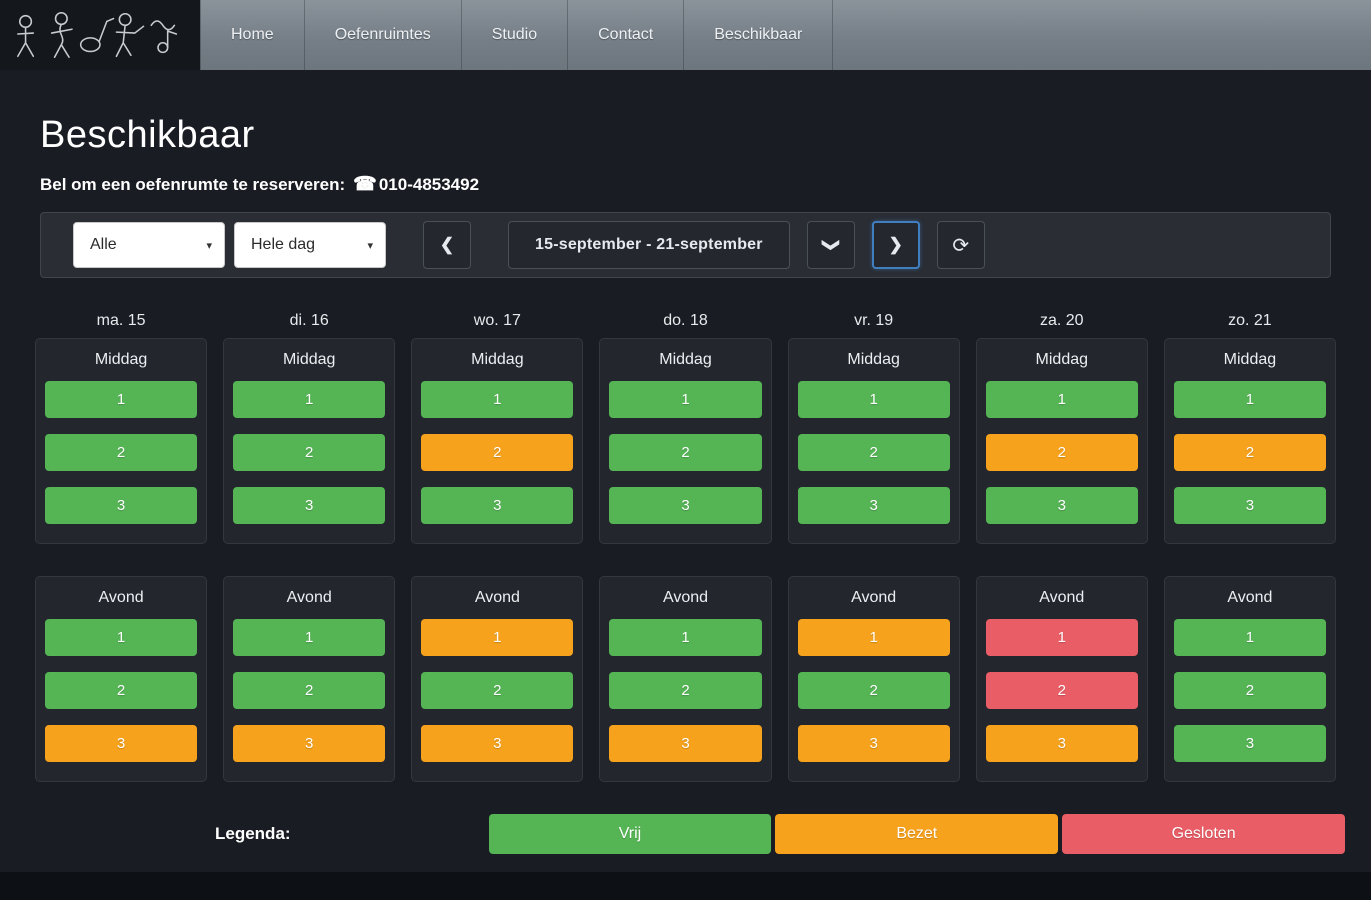  I want to click on legend-group: Vrij Bezet Gesloten, so click(916, 834).